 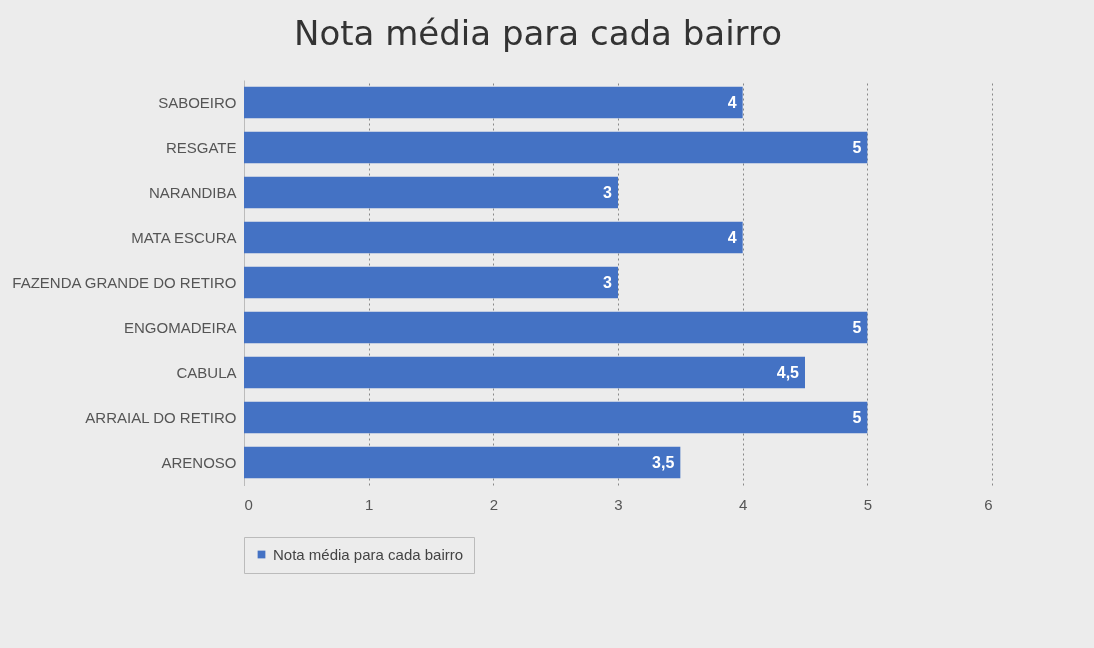 I want to click on y-tick-label: NARANDIBA, so click(x=192, y=192).